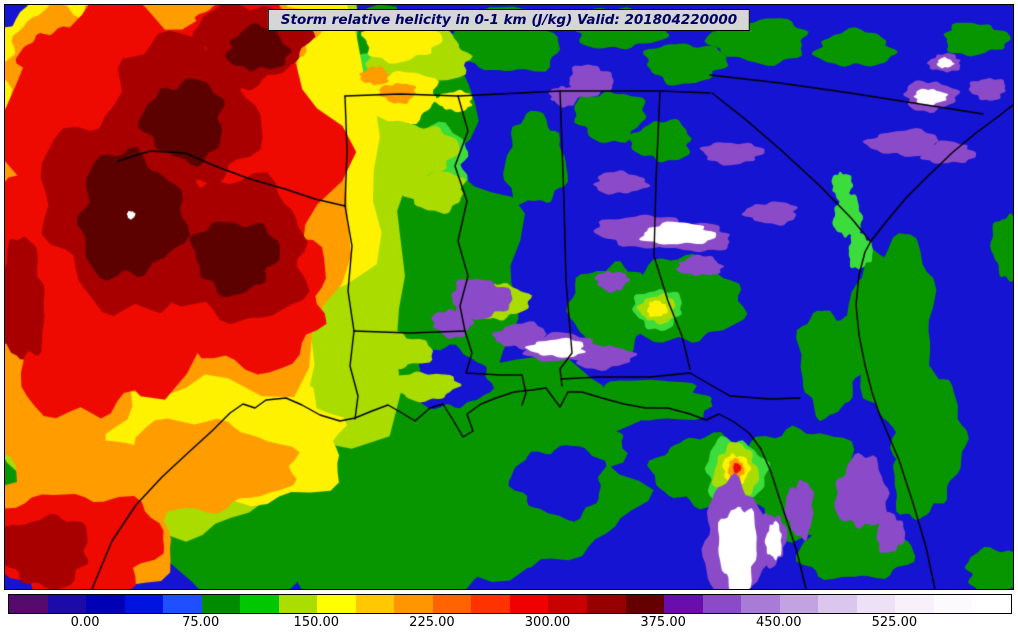 The height and width of the screenshot is (633, 1018). Describe the element at coordinates (663, 622) in the screenshot. I see `colorbar-tick-label: 375.00` at that location.